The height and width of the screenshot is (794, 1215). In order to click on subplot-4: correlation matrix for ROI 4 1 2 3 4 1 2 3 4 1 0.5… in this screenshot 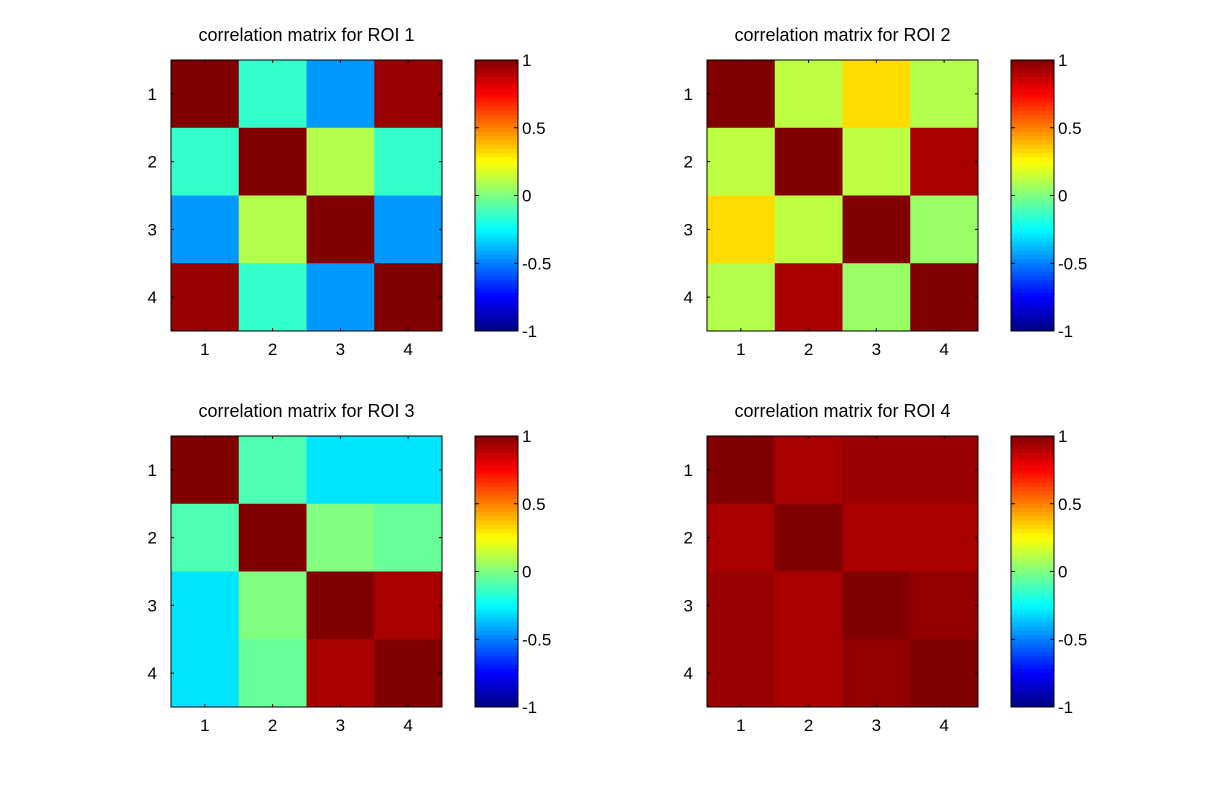, I will do `click(886, 568)`.